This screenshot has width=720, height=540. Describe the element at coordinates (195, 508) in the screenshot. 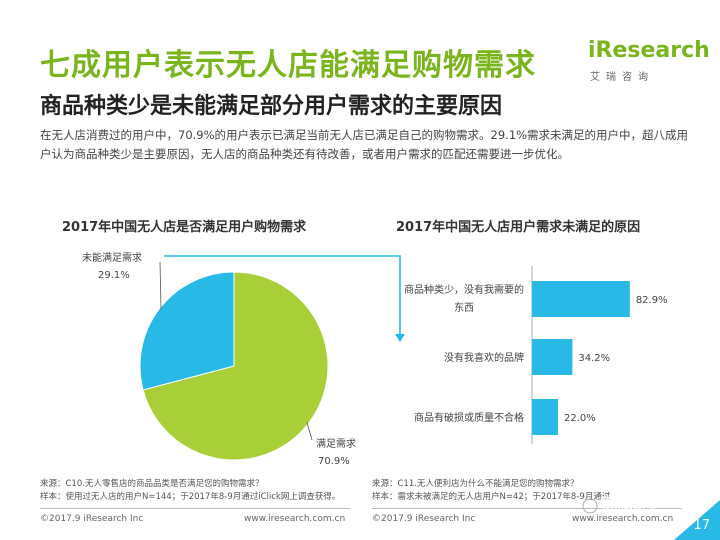

I see `footer-divider-left` at that location.